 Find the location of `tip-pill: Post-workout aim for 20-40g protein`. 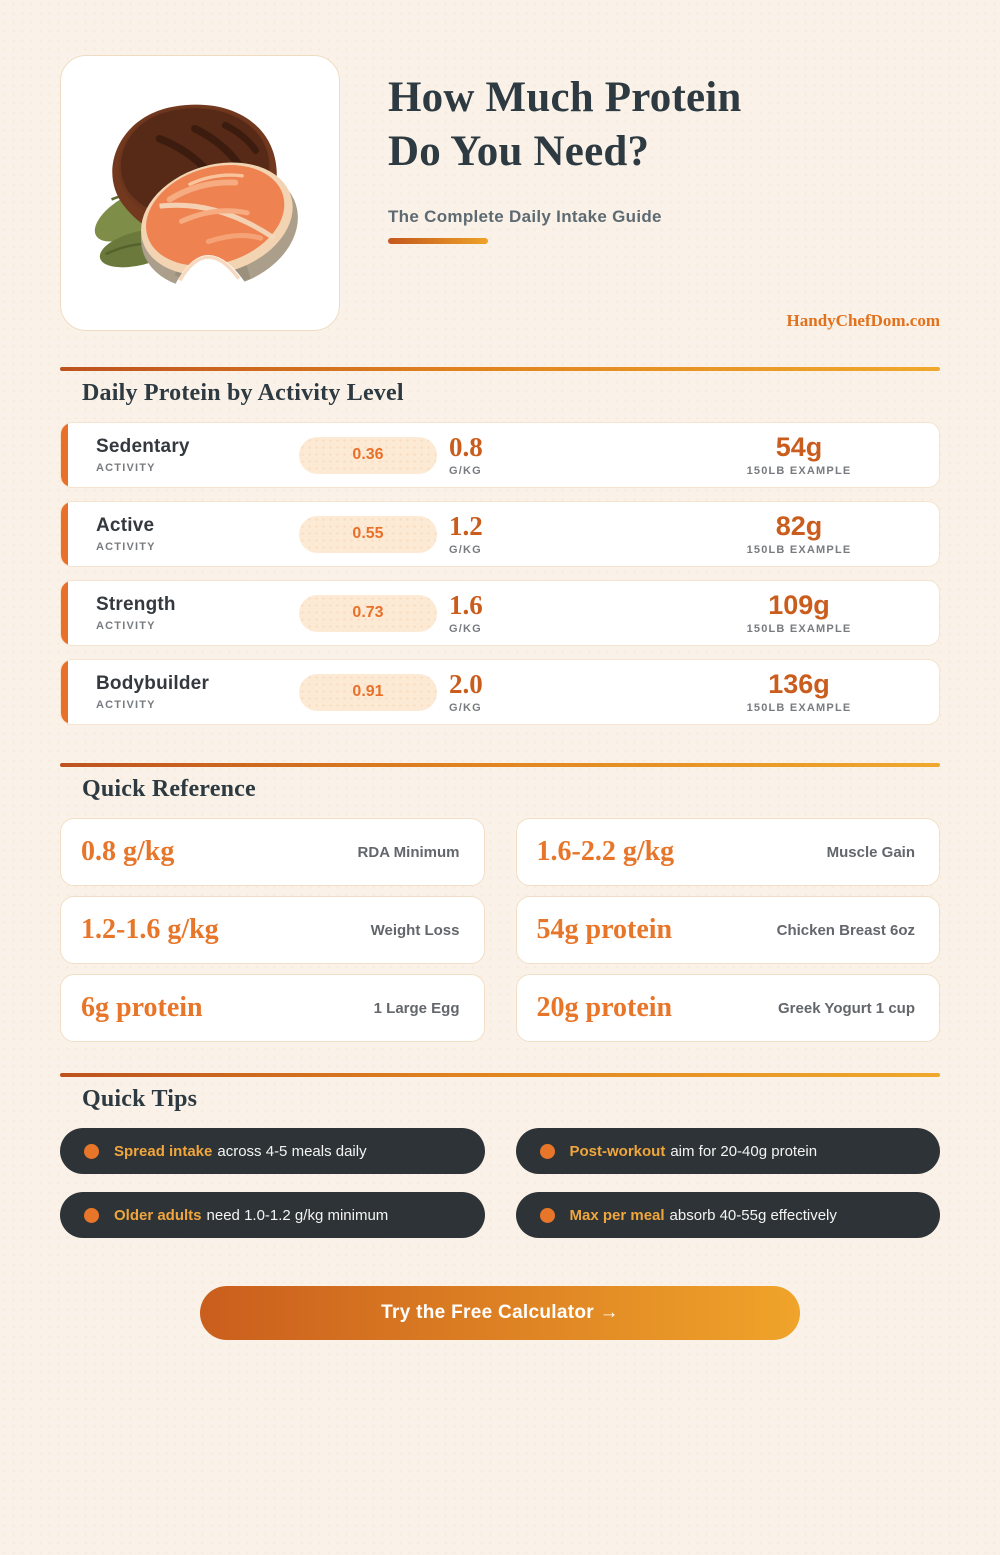

tip-pill: Post-workout aim for 20-40g protein is located at coordinates (727, 1151).